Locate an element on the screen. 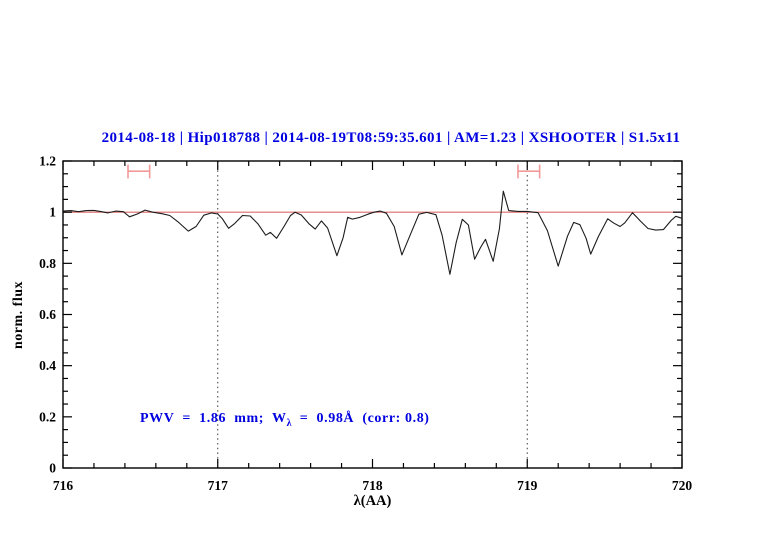 The image size is (782, 542). y-tick-label: 1 is located at coordinates (52, 212).